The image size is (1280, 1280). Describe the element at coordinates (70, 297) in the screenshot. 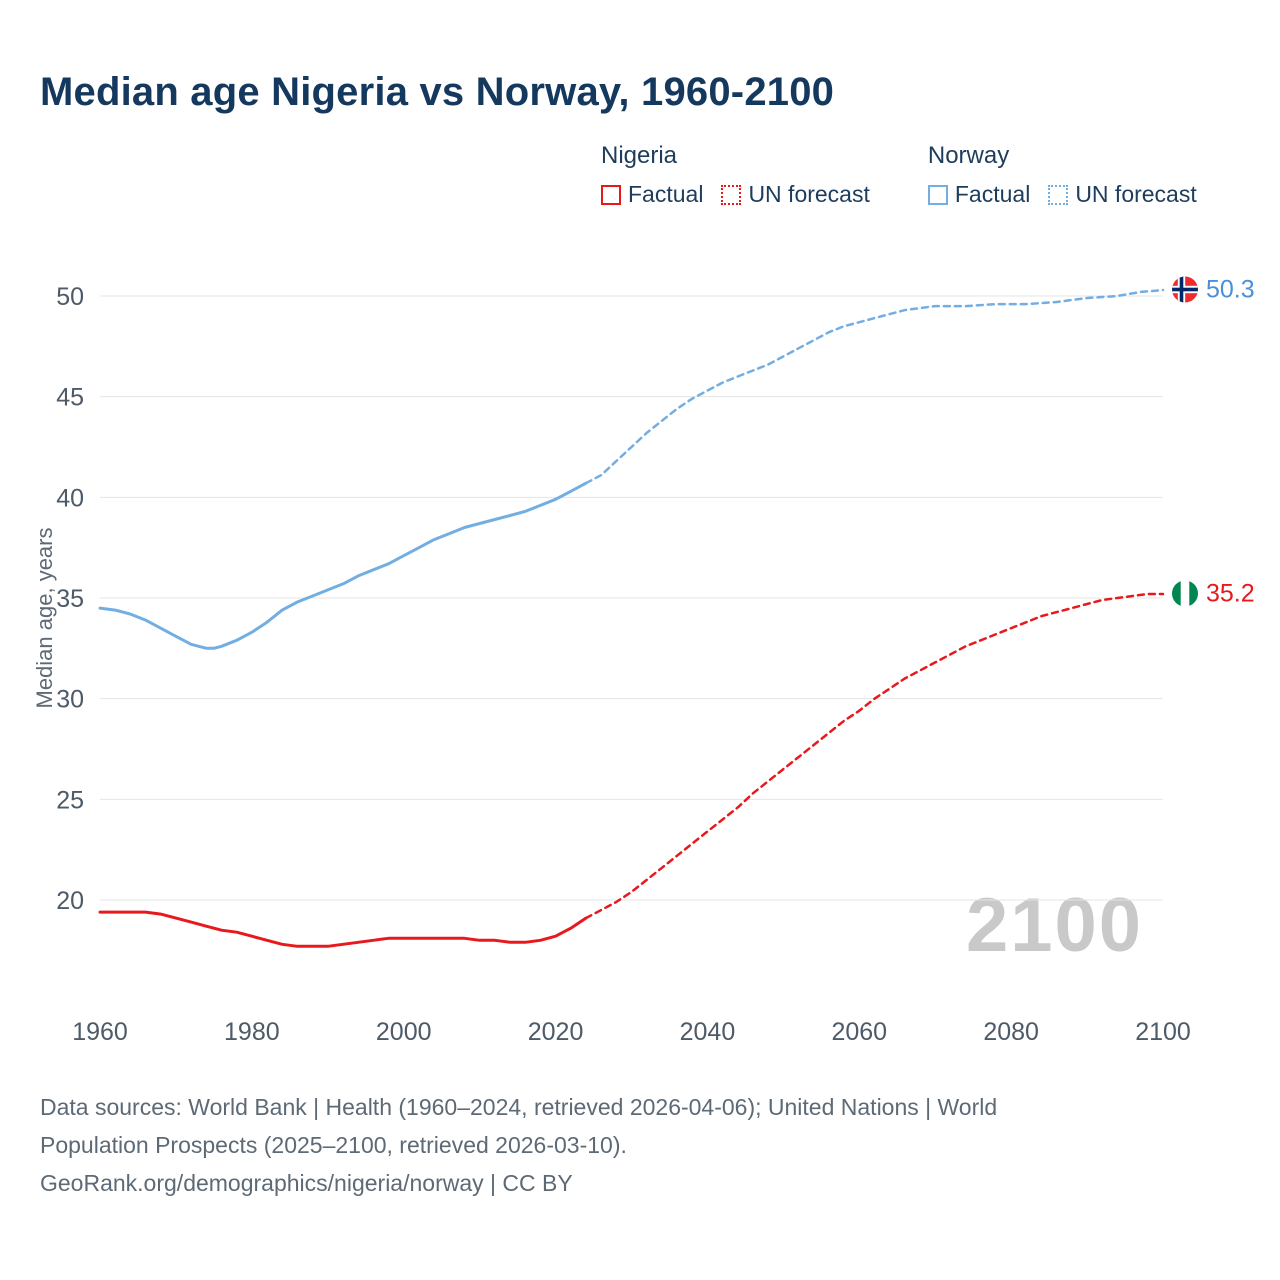

I see `y-tick-label: 50` at that location.